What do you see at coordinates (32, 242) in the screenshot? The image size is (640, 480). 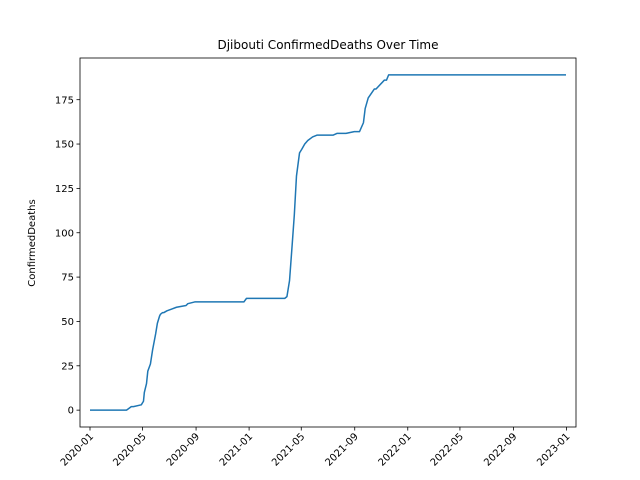 I see `y-axis-label: ConfirmedDeaths` at bounding box center [32, 242].